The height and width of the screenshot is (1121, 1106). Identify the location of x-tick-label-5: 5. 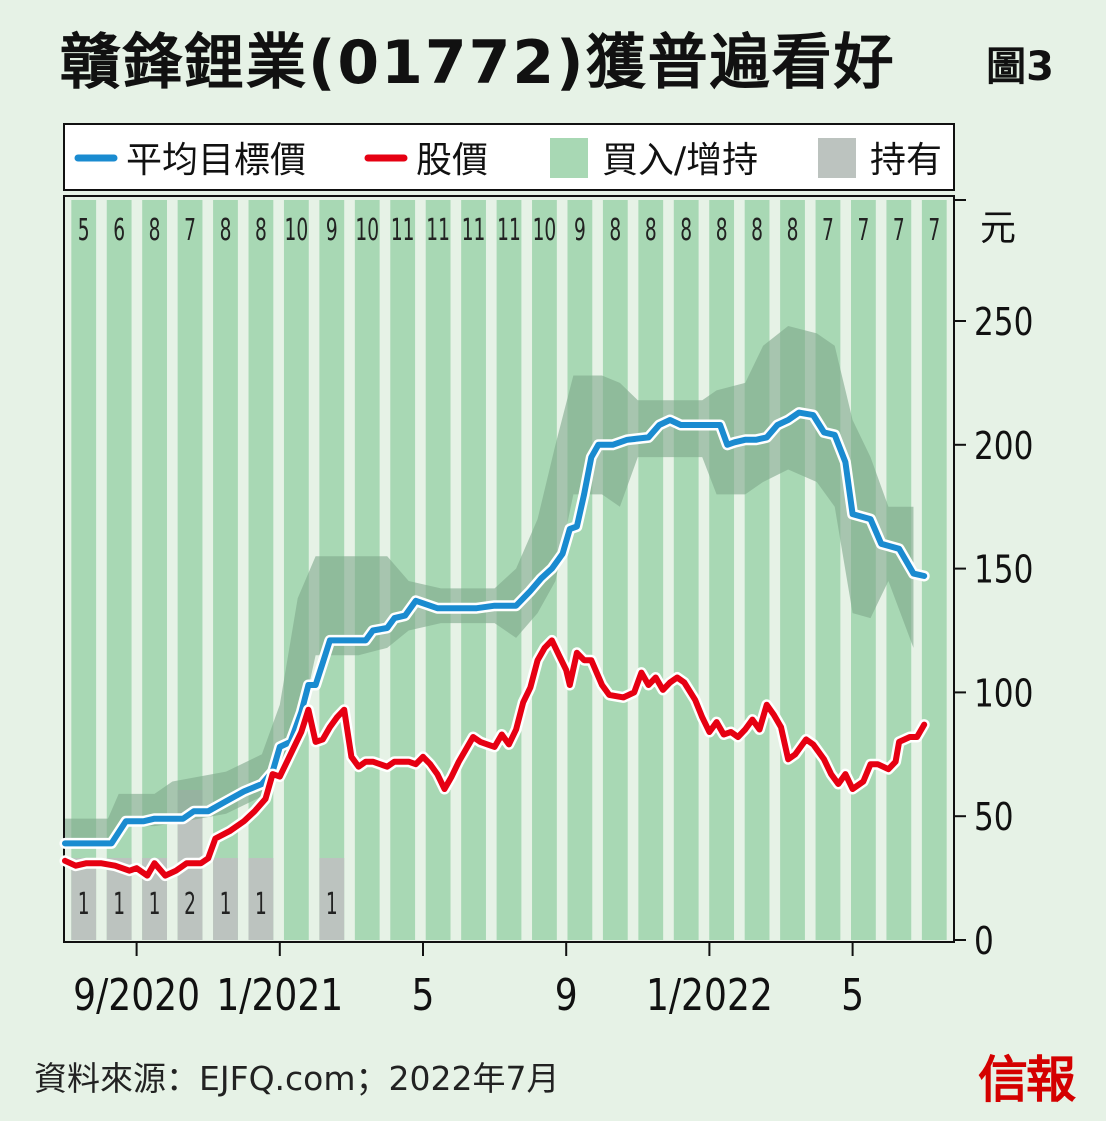
(852, 996).